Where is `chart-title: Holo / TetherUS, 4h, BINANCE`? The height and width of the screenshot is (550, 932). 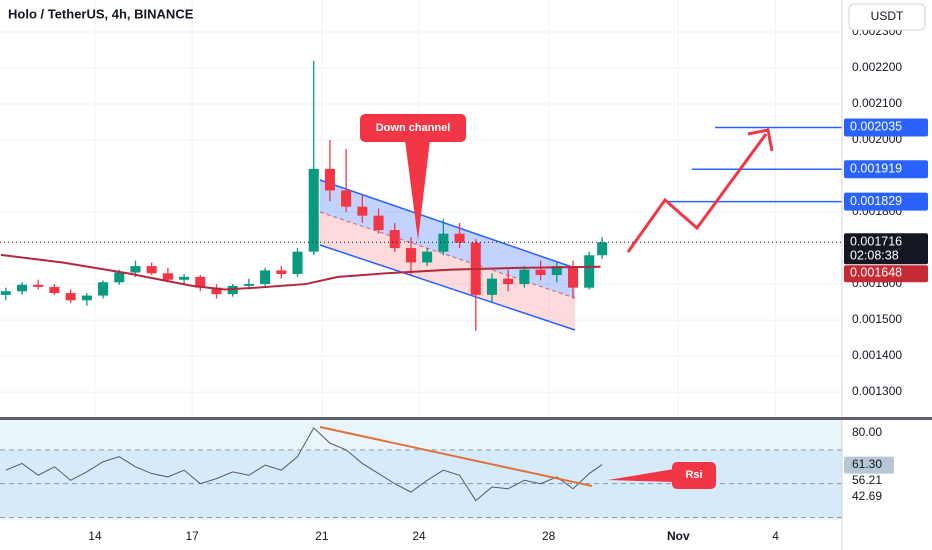
chart-title: Holo / TetherUS, 4h, BINANCE is located at coordinates (101, 13).